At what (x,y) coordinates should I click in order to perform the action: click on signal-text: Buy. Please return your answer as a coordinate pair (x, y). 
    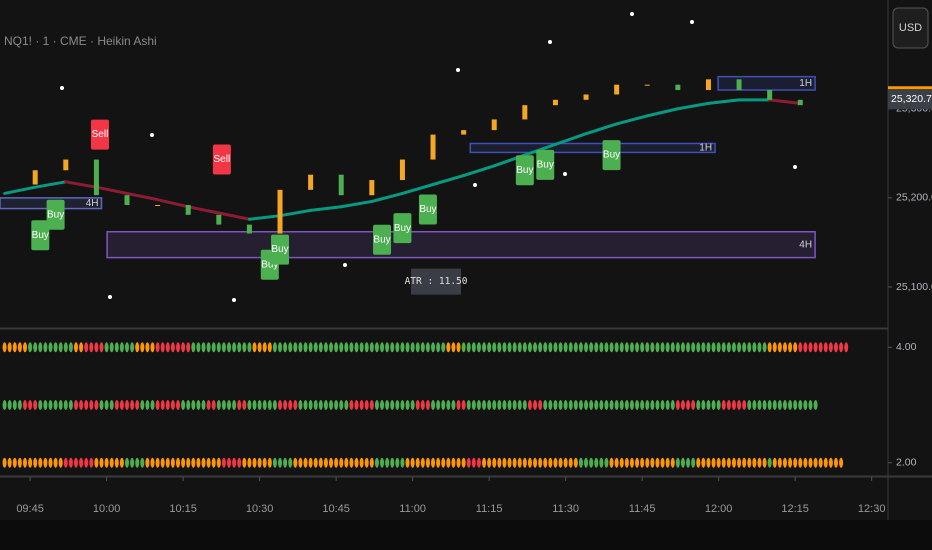
    Looking at the image, I should click on (545, 165).